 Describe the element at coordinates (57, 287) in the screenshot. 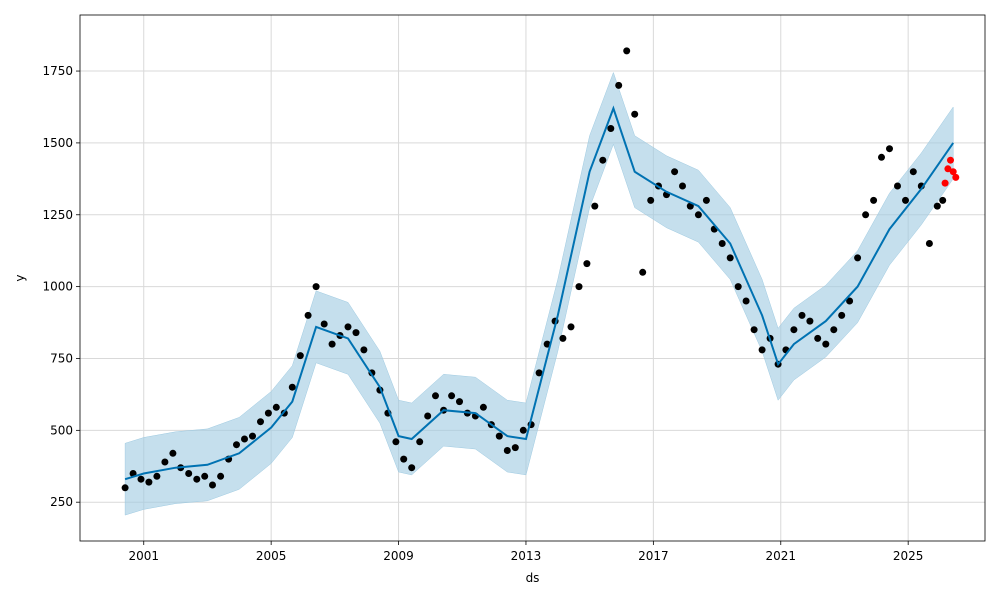

I see `y-tick-label: 1000` at that location.